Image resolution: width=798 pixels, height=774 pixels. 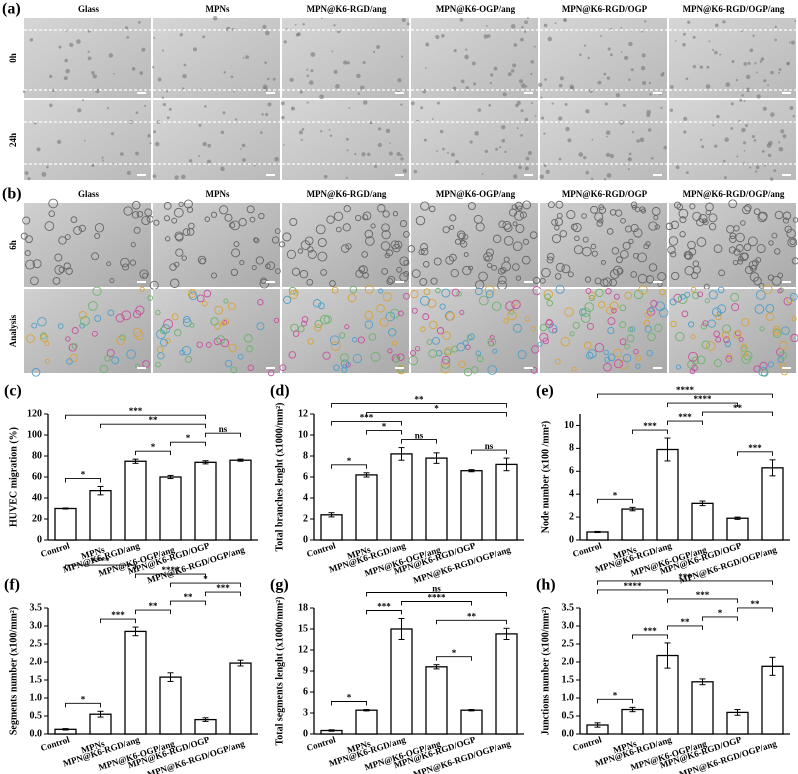 I want to click on y-tick-label: 3.0, so click(x=36, y=625).